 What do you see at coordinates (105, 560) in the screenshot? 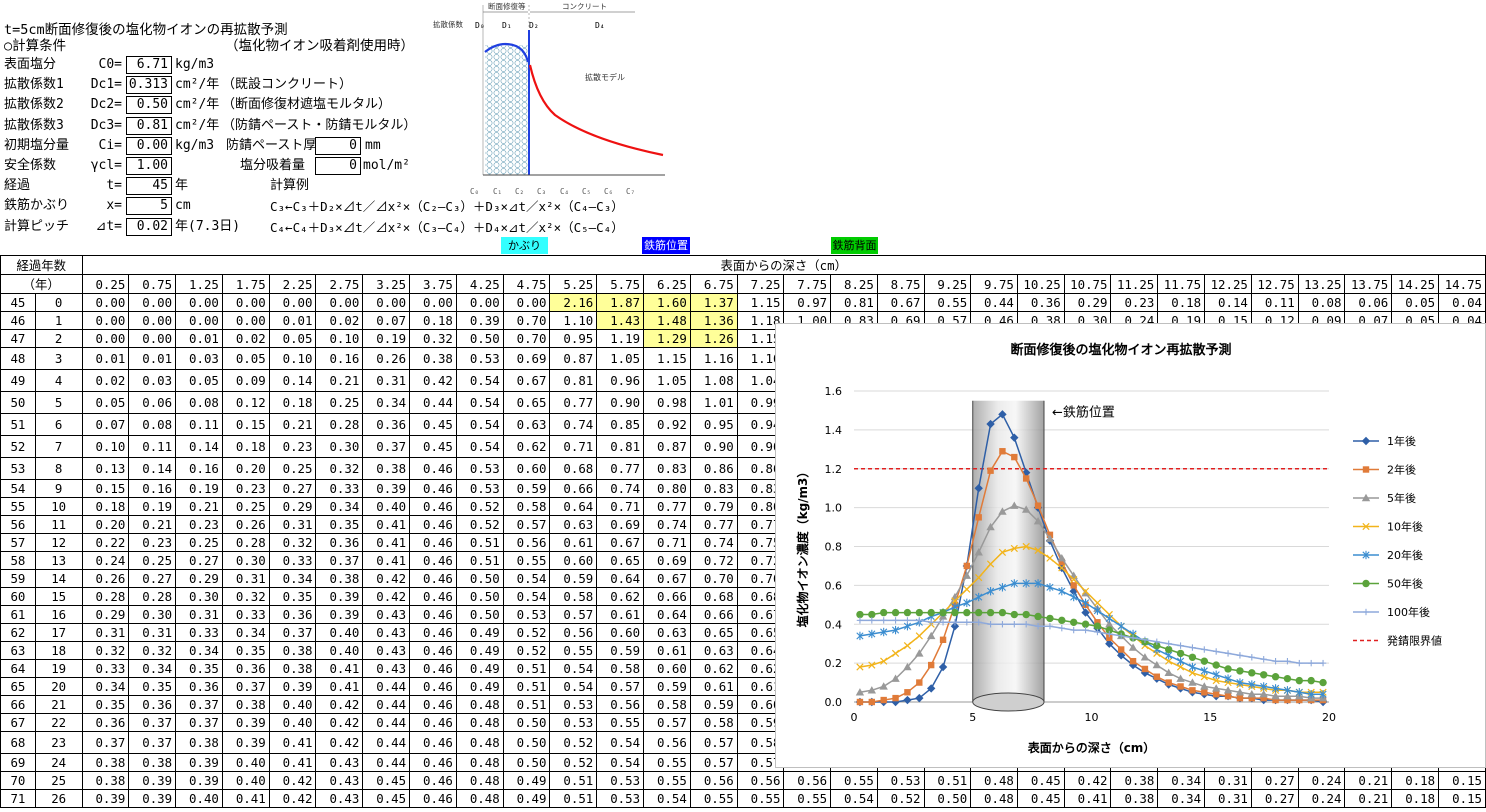
I see `value-cell: 0.24` at bounding box center [105, 560].